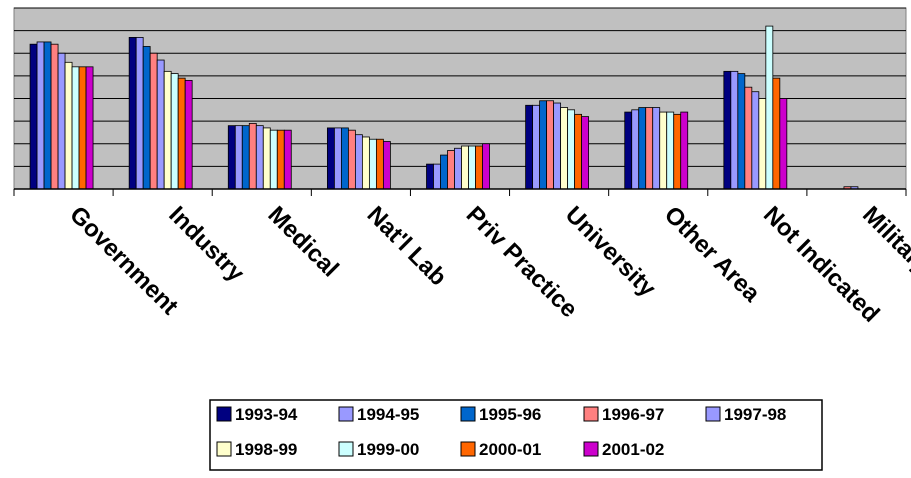  I want to click on bar: 1998-99 – Not Indicated: 4, so click(762, 144).